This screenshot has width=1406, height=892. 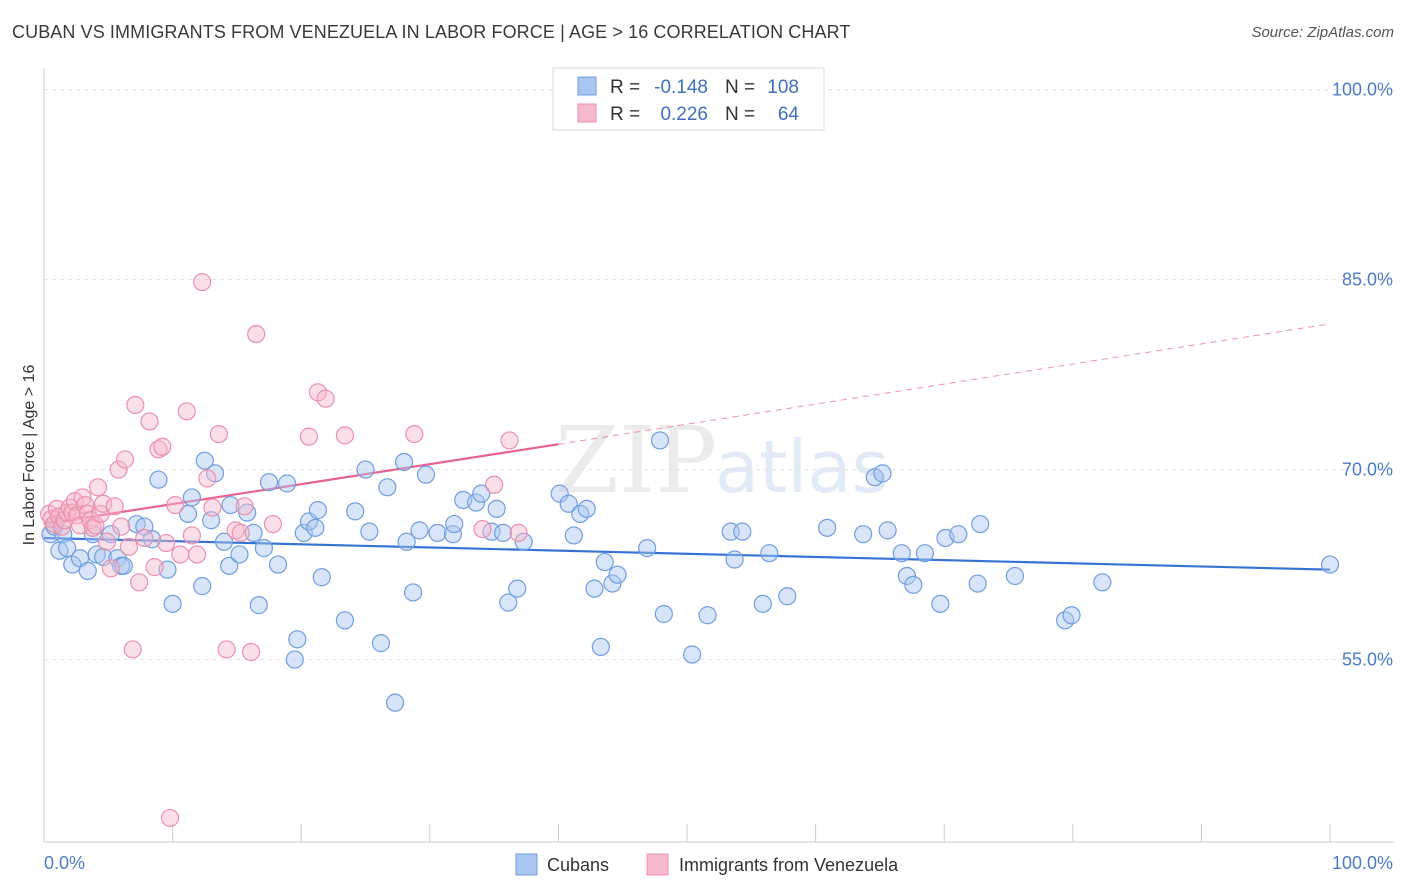 I want to click on y-axis-label: In Labor Force | Age > 16, so click(x=29, y=455).